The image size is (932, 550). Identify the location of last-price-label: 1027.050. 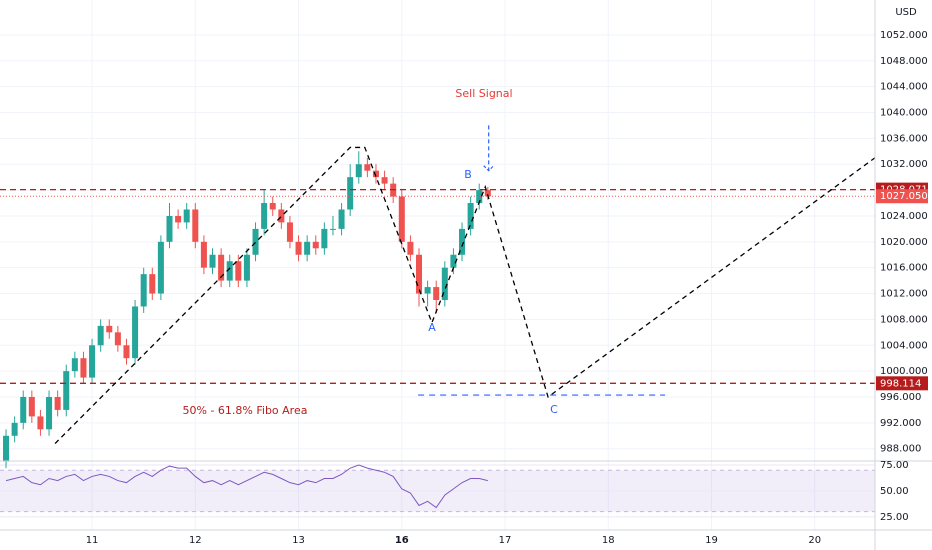
(904, 196).